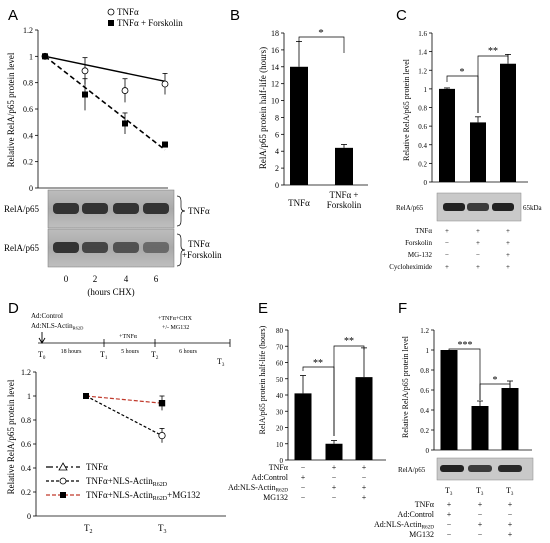 Image resolution: width=550 pixels, height=543 pixels. I want to click on timeline-6h: 6 hours, so click(188, 352).